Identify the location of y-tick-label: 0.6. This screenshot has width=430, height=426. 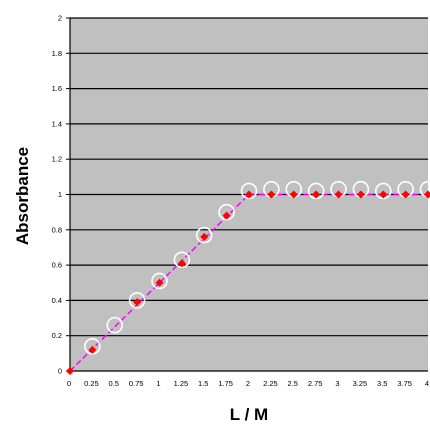
(57, 265).